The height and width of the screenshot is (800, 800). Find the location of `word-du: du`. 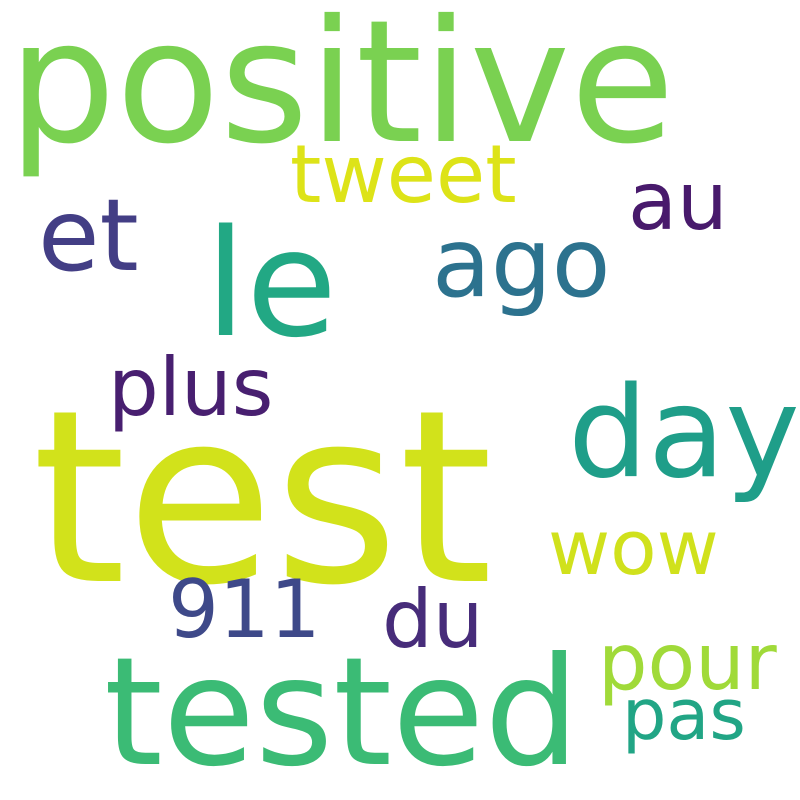

word-du: du is located at coordinates (433, 619).